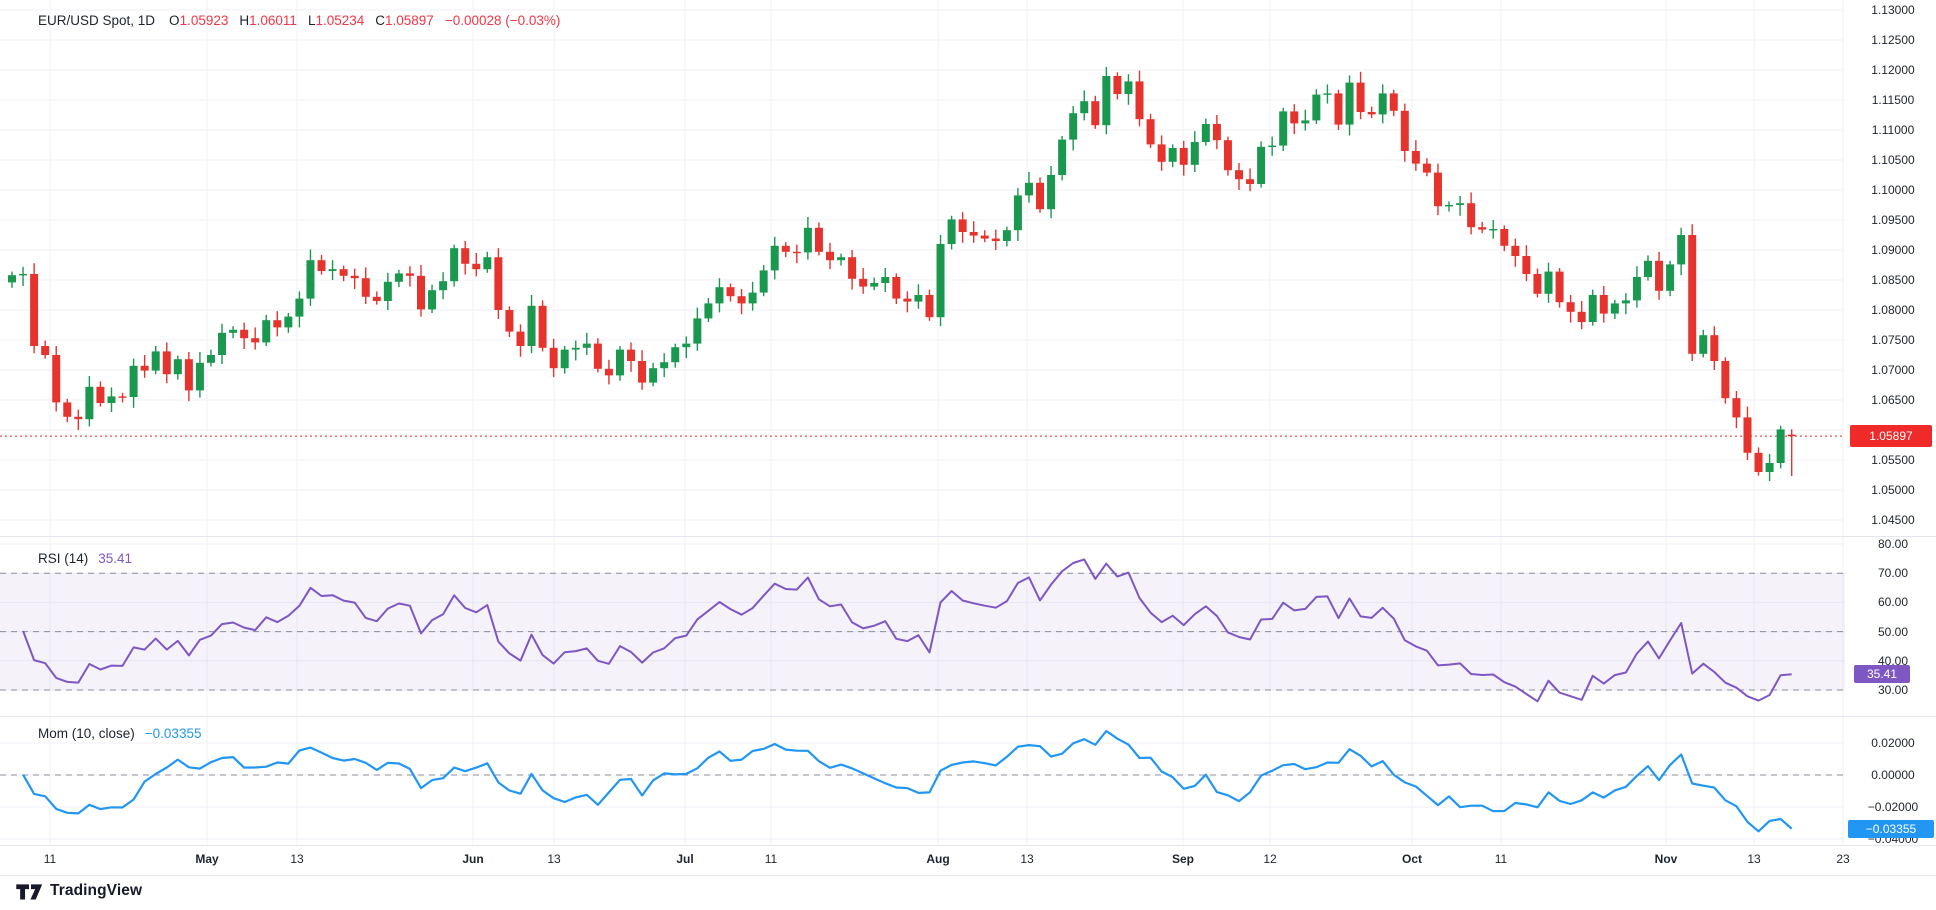 Image resolution: width=1936 pixels, height=910 pixels. I want to click on ohlc-close: C1.05897, so click(404, 20).